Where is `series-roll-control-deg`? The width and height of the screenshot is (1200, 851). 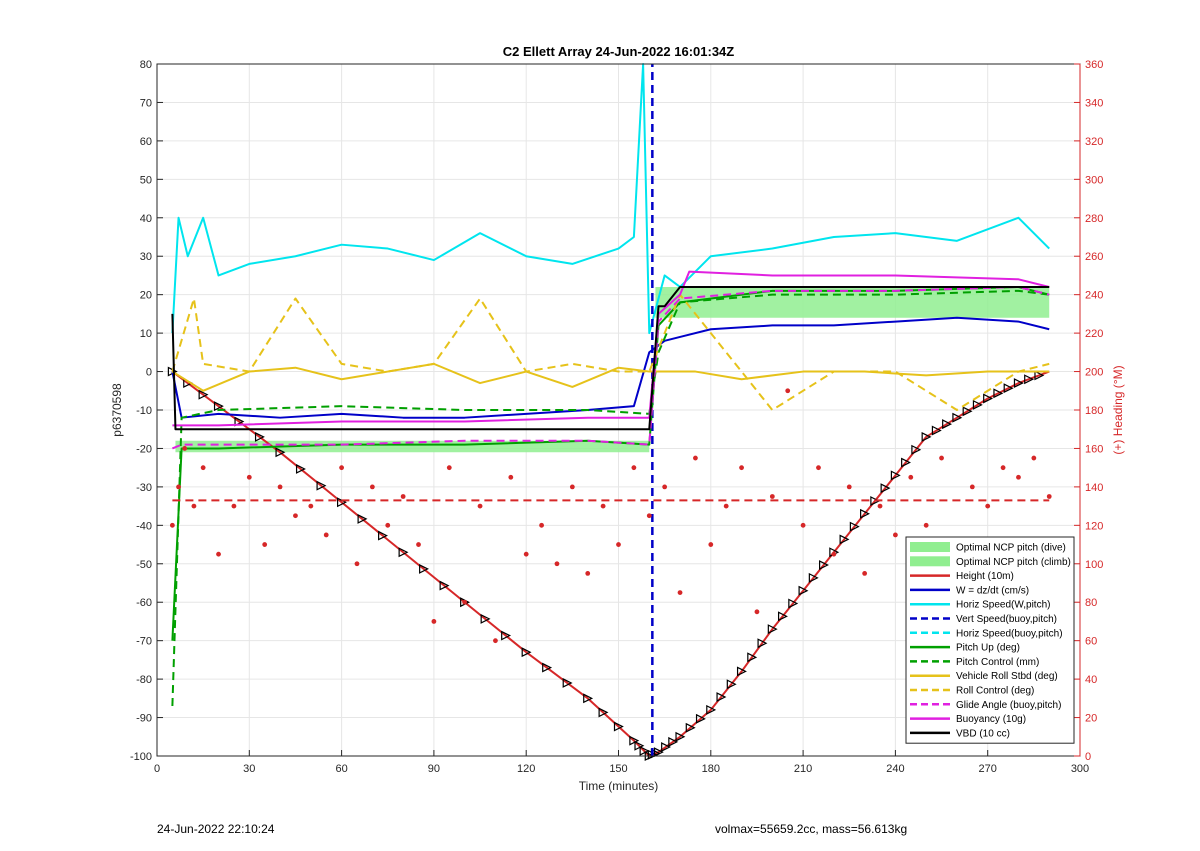 series-roll-control-deg is located at coordinates (610, 352).